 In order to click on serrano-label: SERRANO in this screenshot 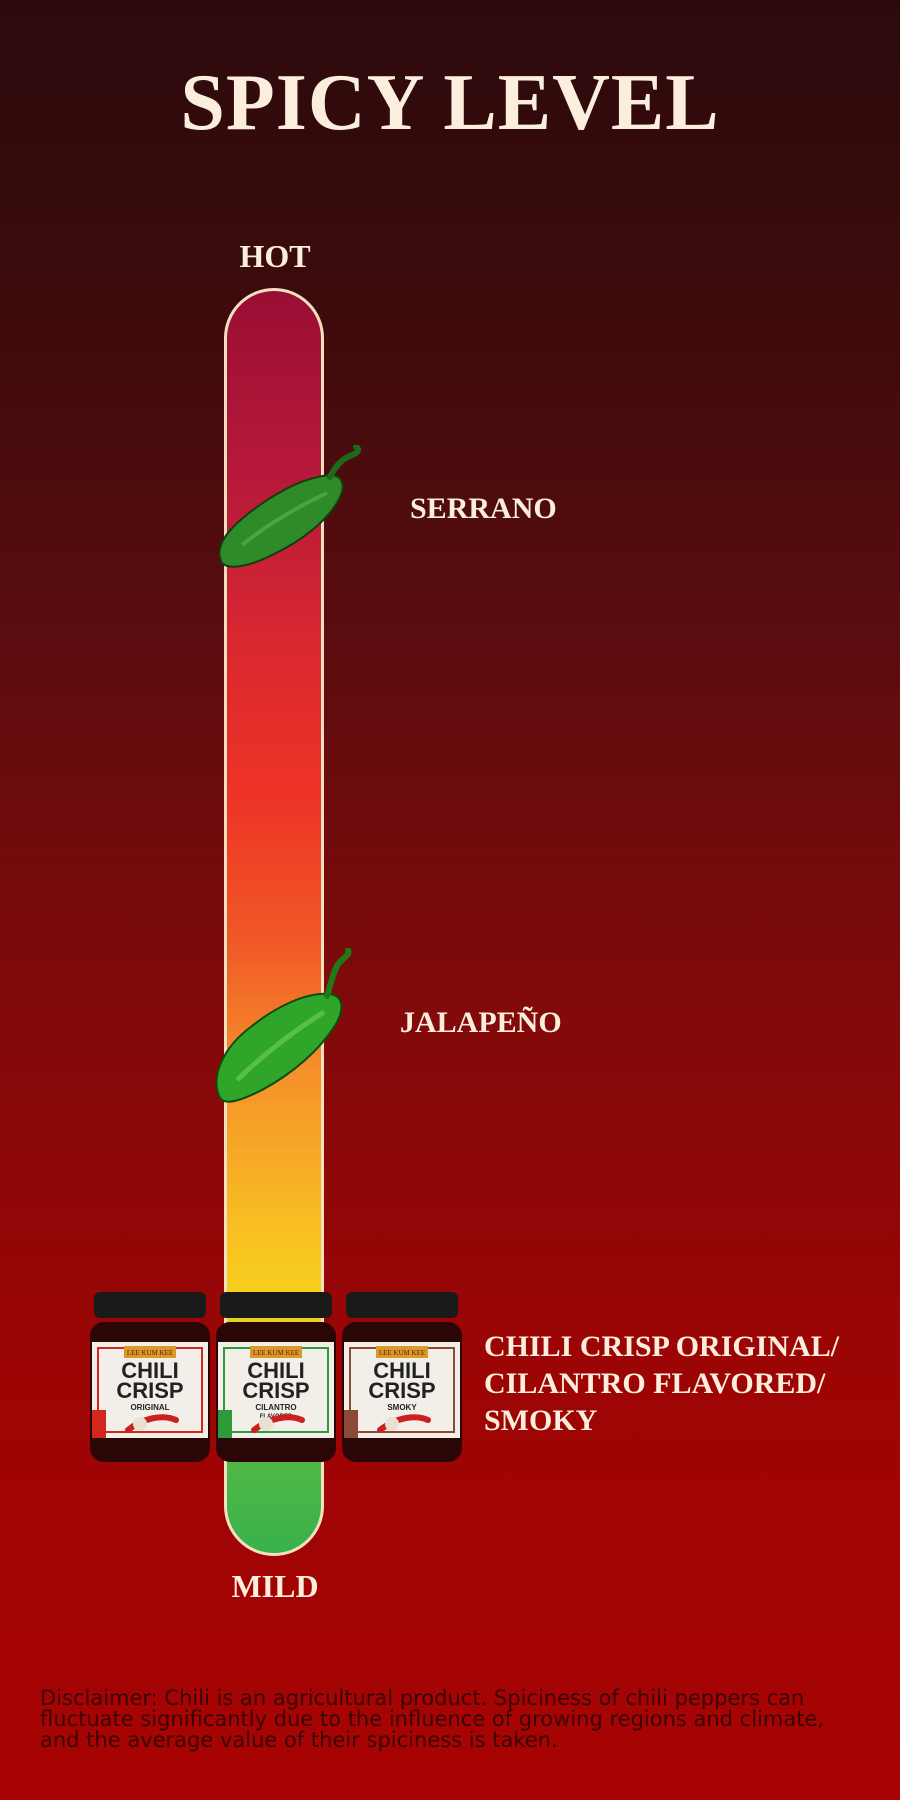, I will do `click(483, 508)`.